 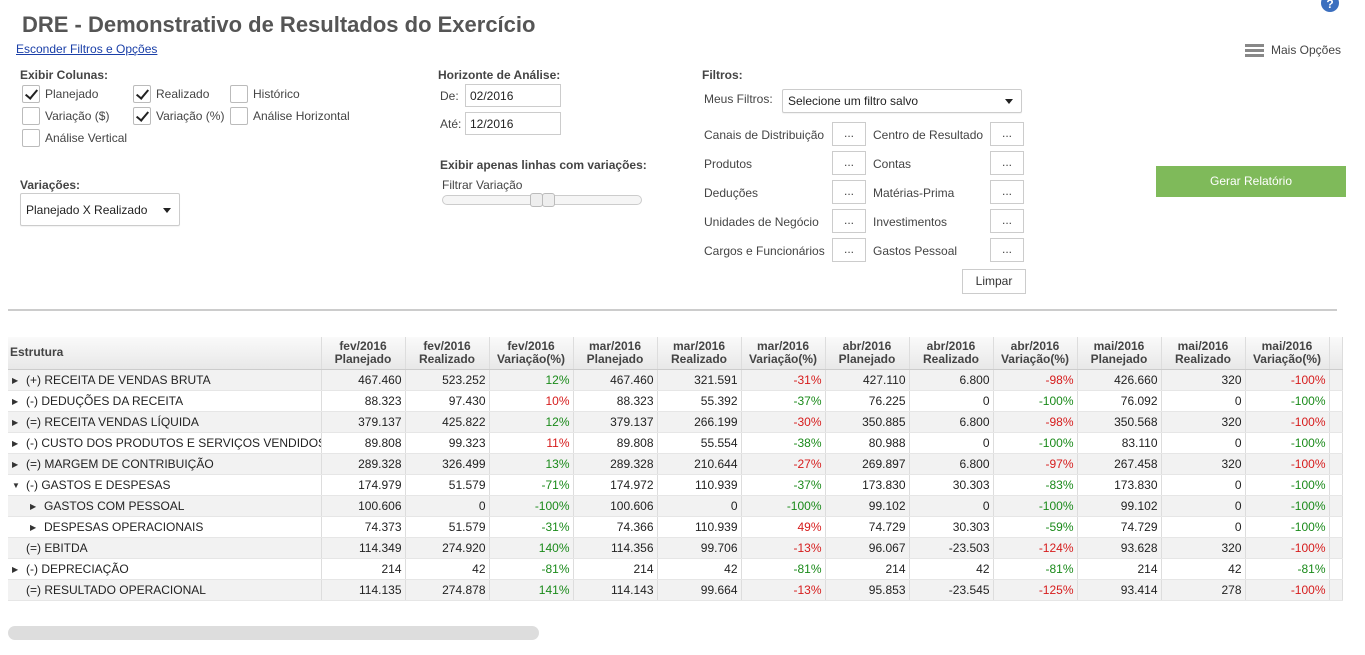 What do you see at coordinates (16, 485) in the screenshot?
I see `expand-down-icon: ▼` at bounding box center [16, 485].